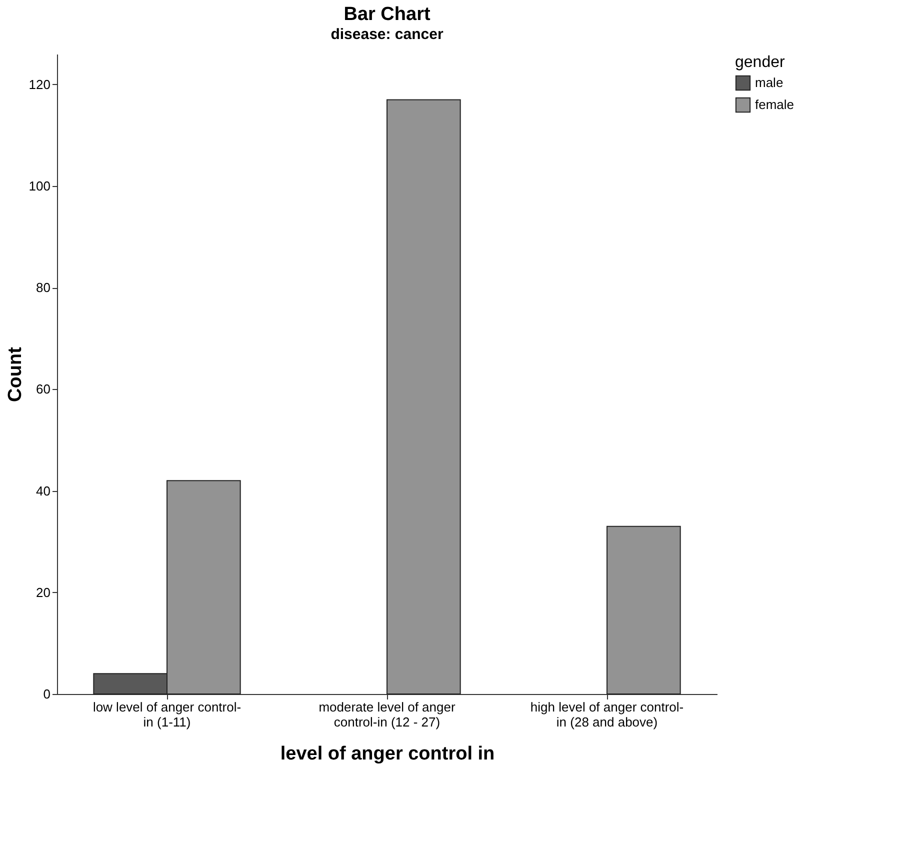  Describe the element at coordinates (387, 34) in the screenshot. I see `chart-subtitle: disease: cancer` at that location.